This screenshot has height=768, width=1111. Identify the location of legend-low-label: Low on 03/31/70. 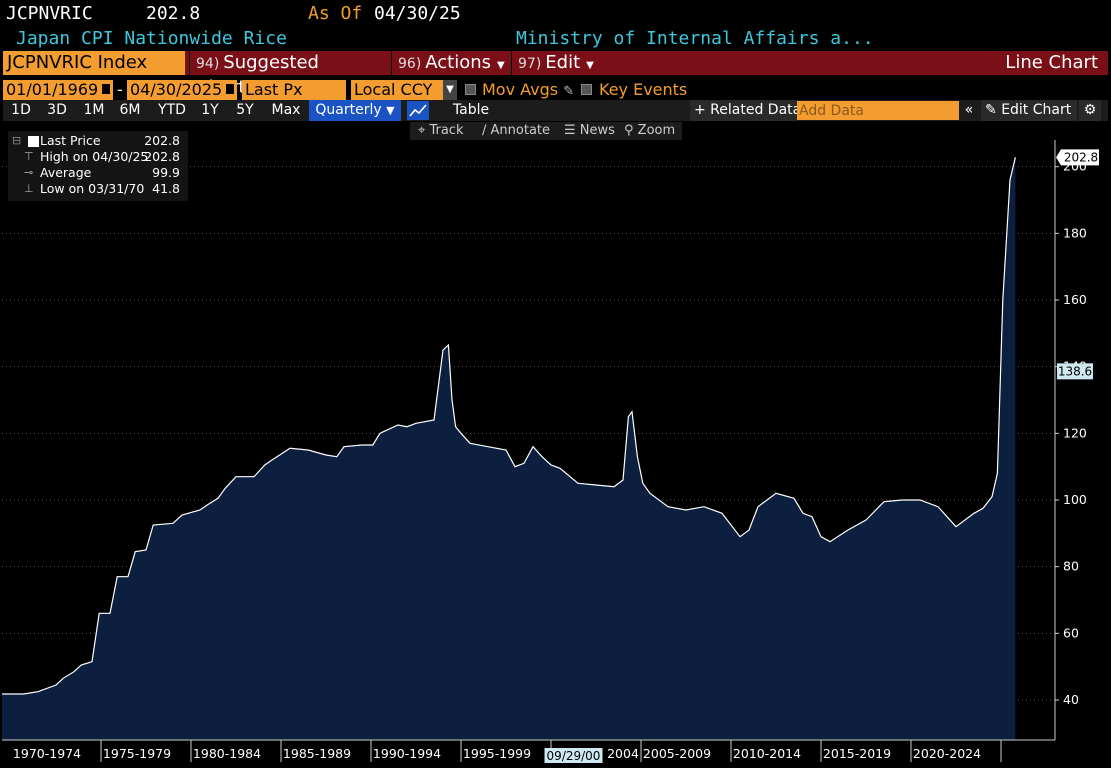
(92, 188).